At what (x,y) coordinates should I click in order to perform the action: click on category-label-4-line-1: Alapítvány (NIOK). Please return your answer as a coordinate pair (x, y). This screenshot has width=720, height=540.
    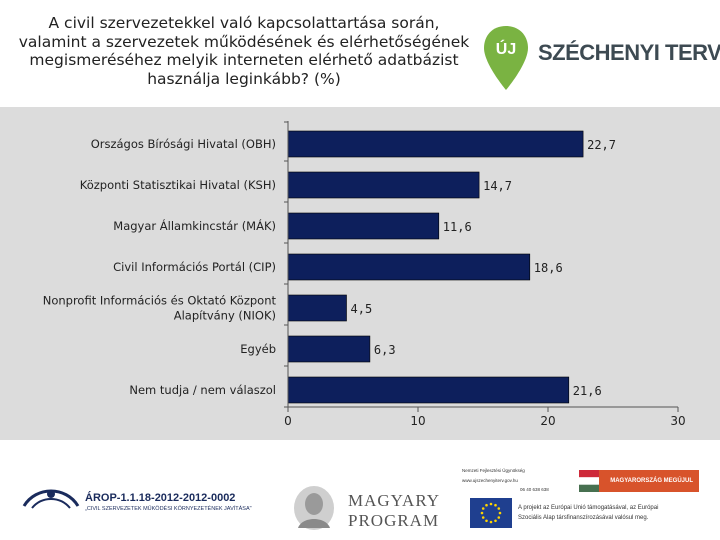
    Looking at the image, I should click on (225, 316).